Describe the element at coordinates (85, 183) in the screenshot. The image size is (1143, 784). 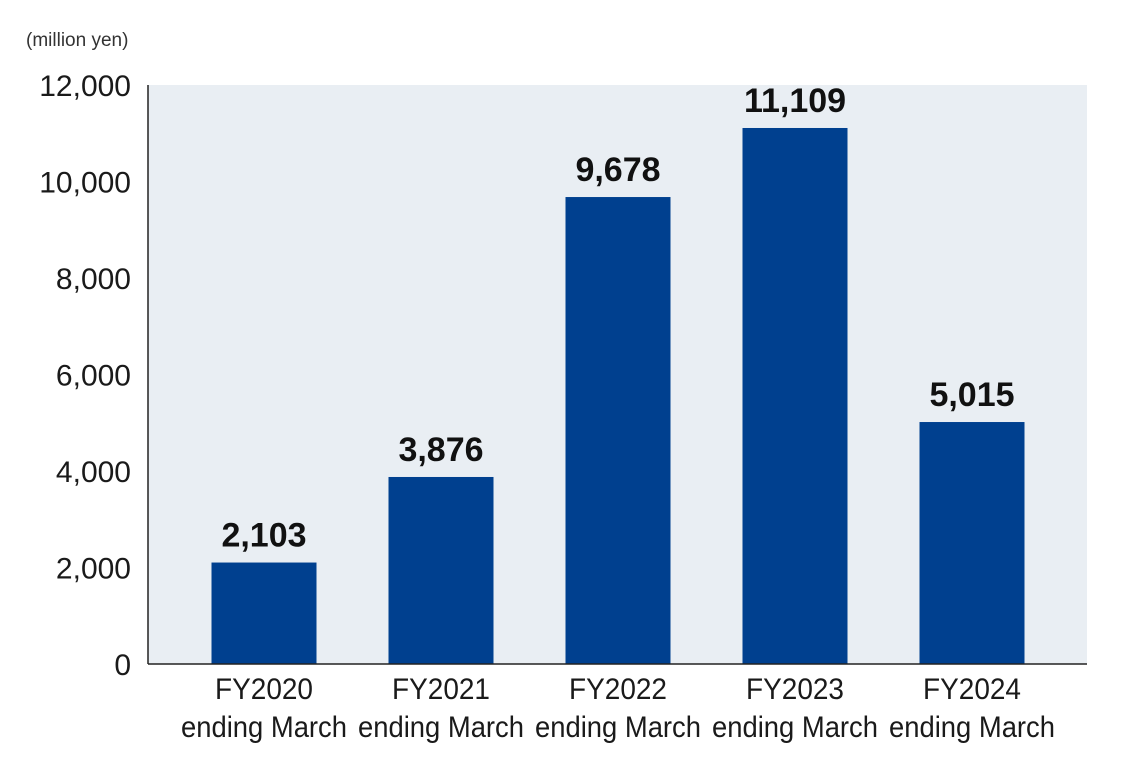
I see `y-tick-label: 10,000` at that location.